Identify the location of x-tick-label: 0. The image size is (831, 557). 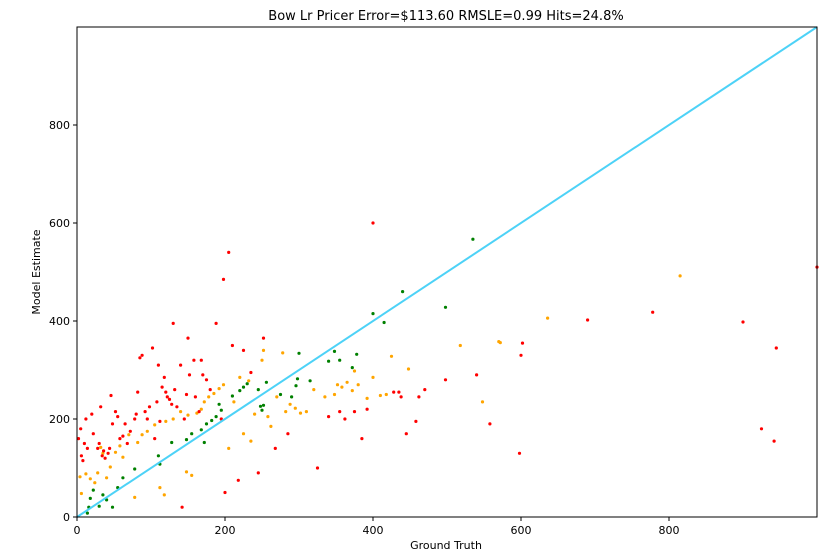
(77, 530).